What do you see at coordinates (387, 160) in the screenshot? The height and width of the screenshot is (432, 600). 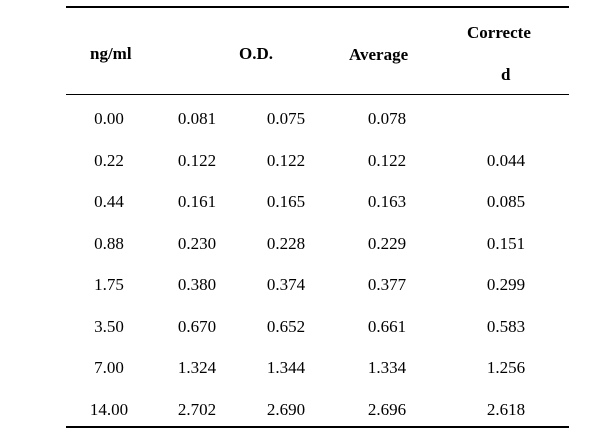 I see `cell-average: 0.122` at bounding box center [387, 160].